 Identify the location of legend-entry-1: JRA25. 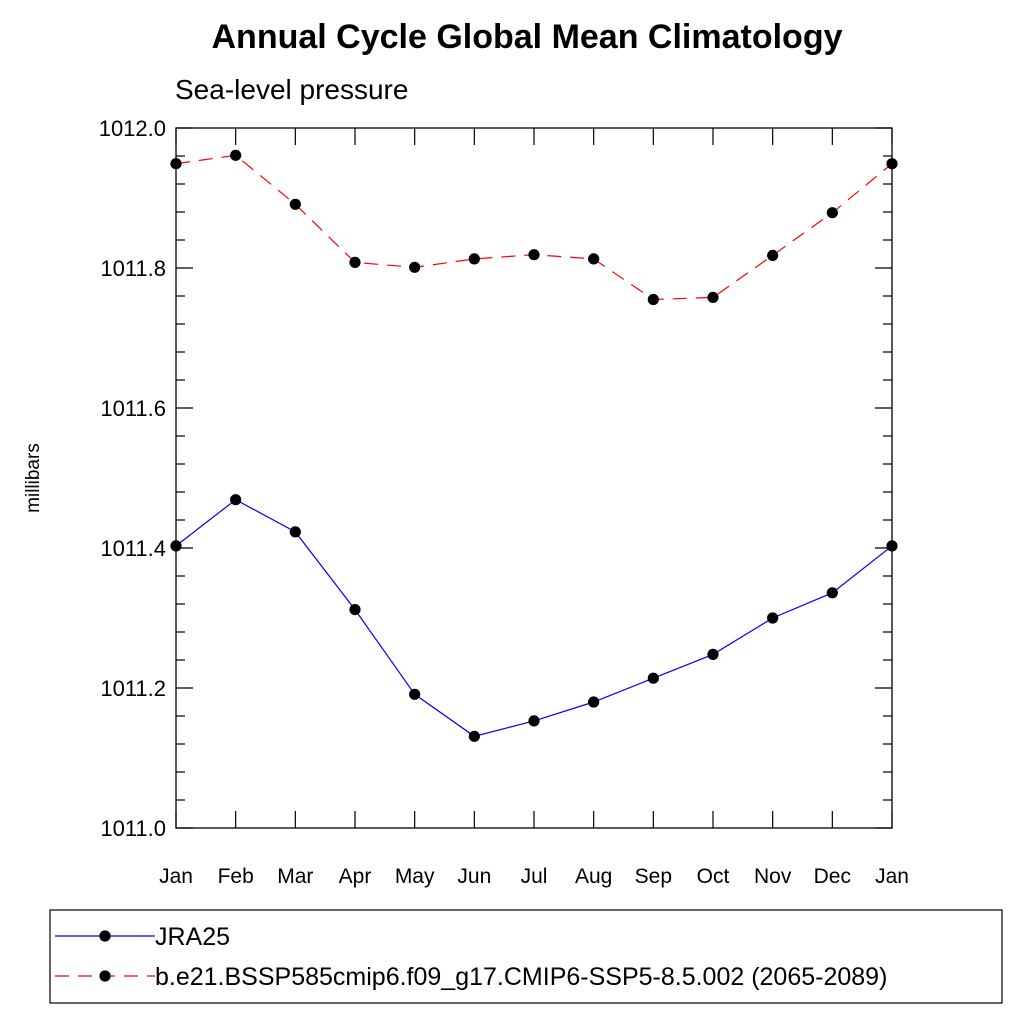
(142, 937).